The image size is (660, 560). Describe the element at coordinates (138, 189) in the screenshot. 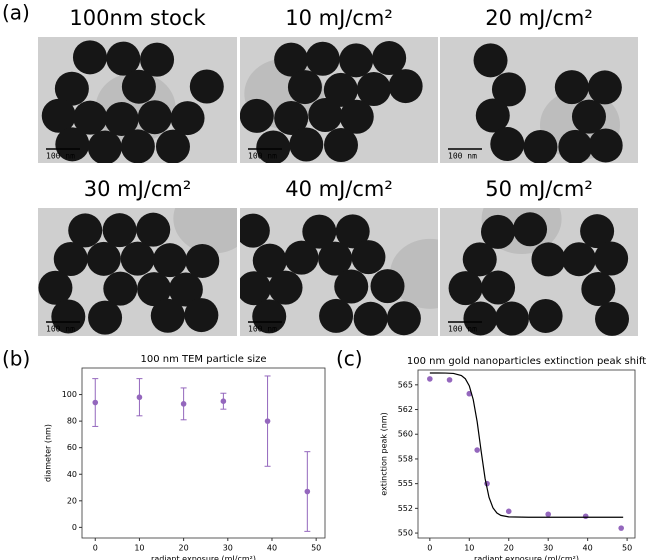

I see `image-title: 30 mJ/cm²` at that location.